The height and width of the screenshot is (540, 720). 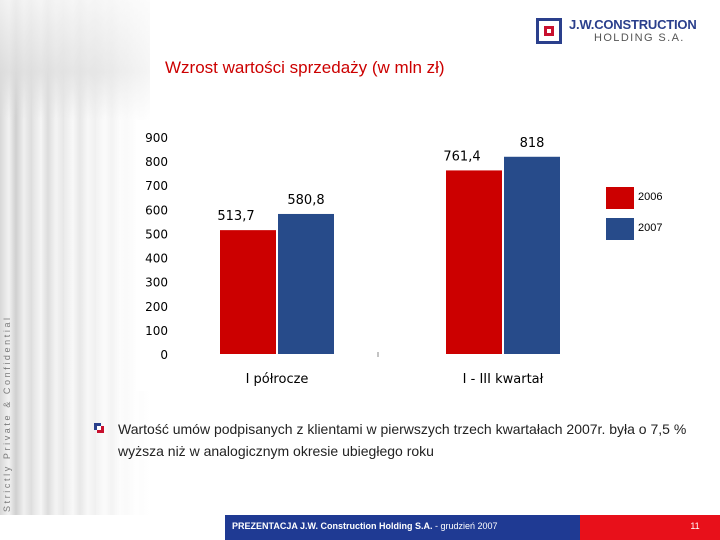 What do you see at coordinates (156, 186) in the screenshot?
I see `y-tick-label: 700` at bounding box center [156, 186].